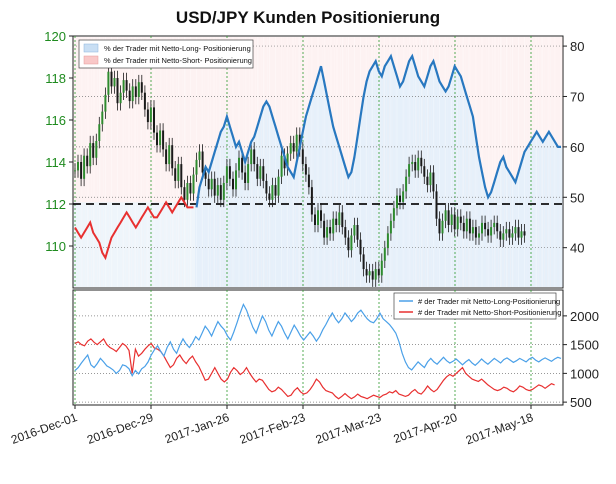 The width and height of the screenshot is (616, 484). What do you see at coordinates (577, 197) in the screenshot?
I see `right-tick-label: 50` at bounding box center [577, 197].